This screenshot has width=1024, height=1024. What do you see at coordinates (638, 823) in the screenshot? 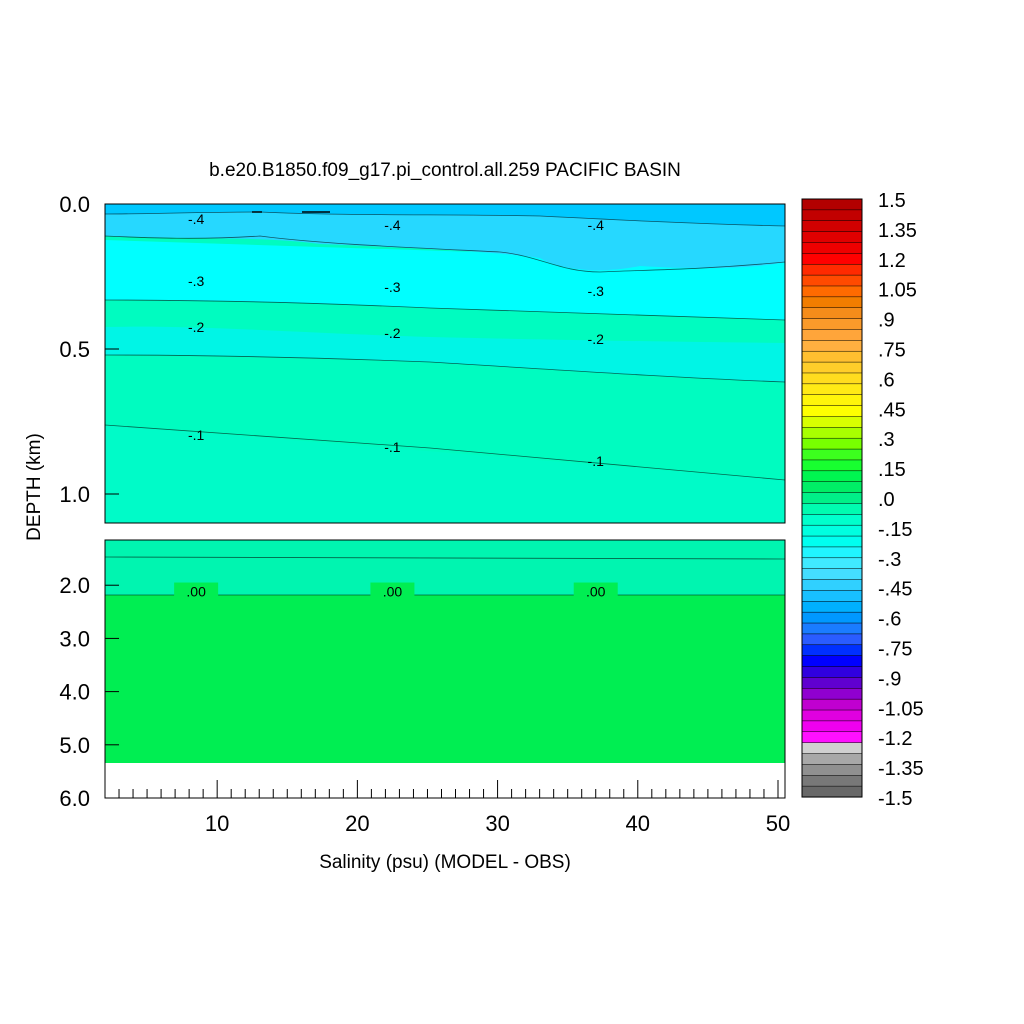
I see `x-tick-label: 40` at bounding box center [638, 823].